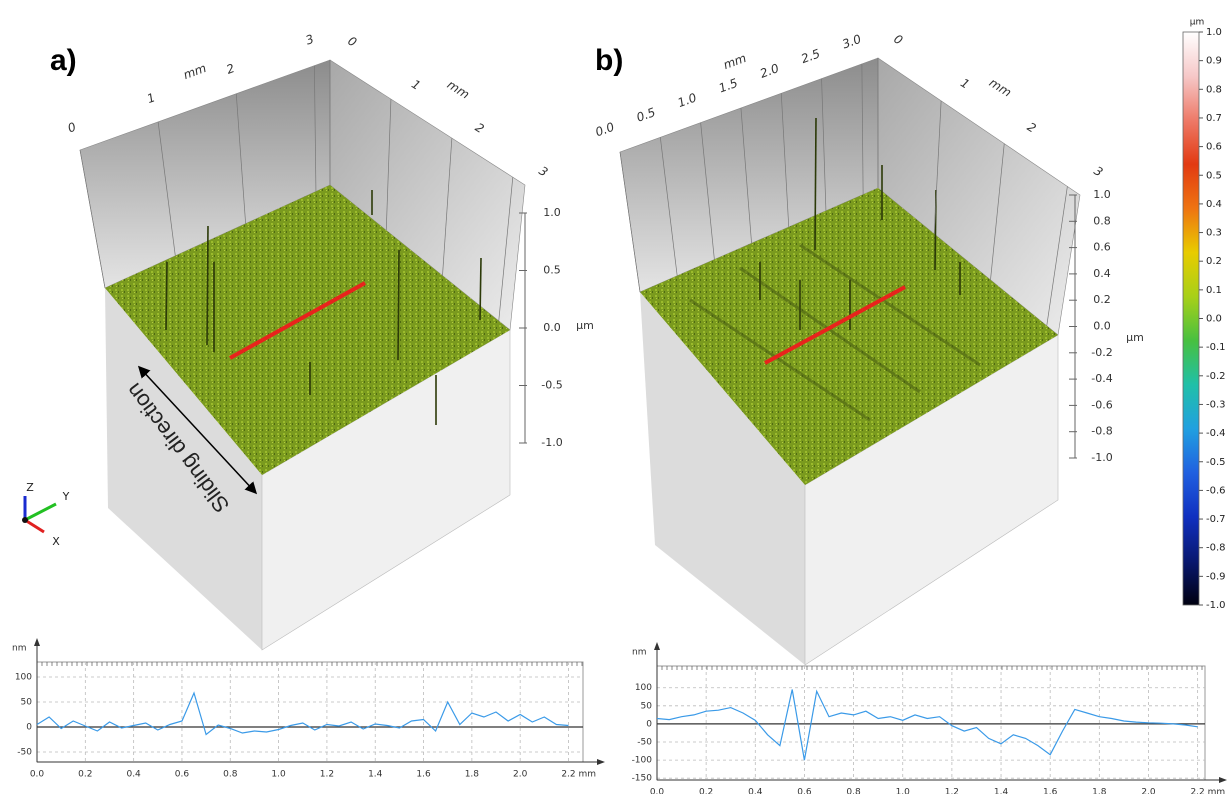 The height and width of the screenshot is (794, 1231). I want to click on z-tick-label: 1.0, so click(552, 212).